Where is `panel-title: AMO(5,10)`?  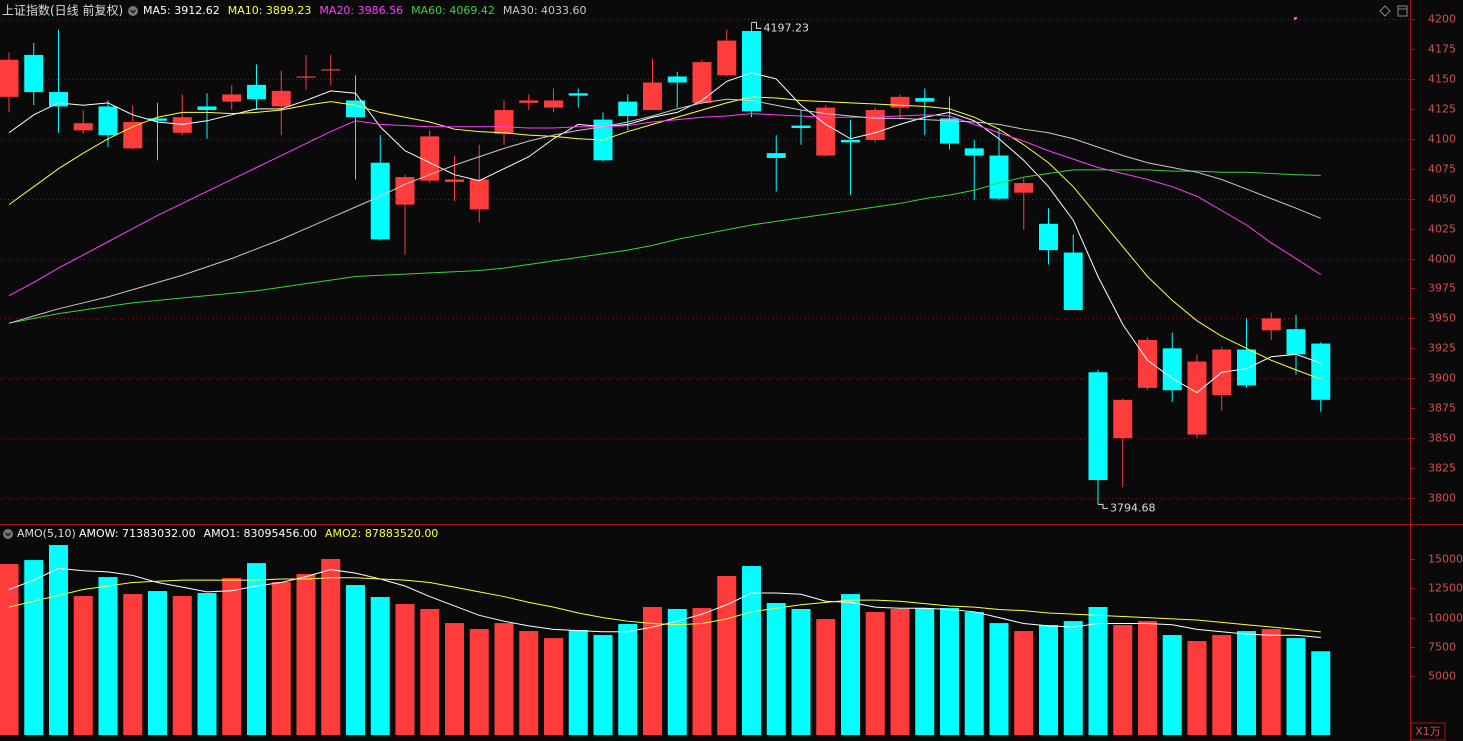
panel-title: AMO(5,10) is located at coordinates (46, 533).